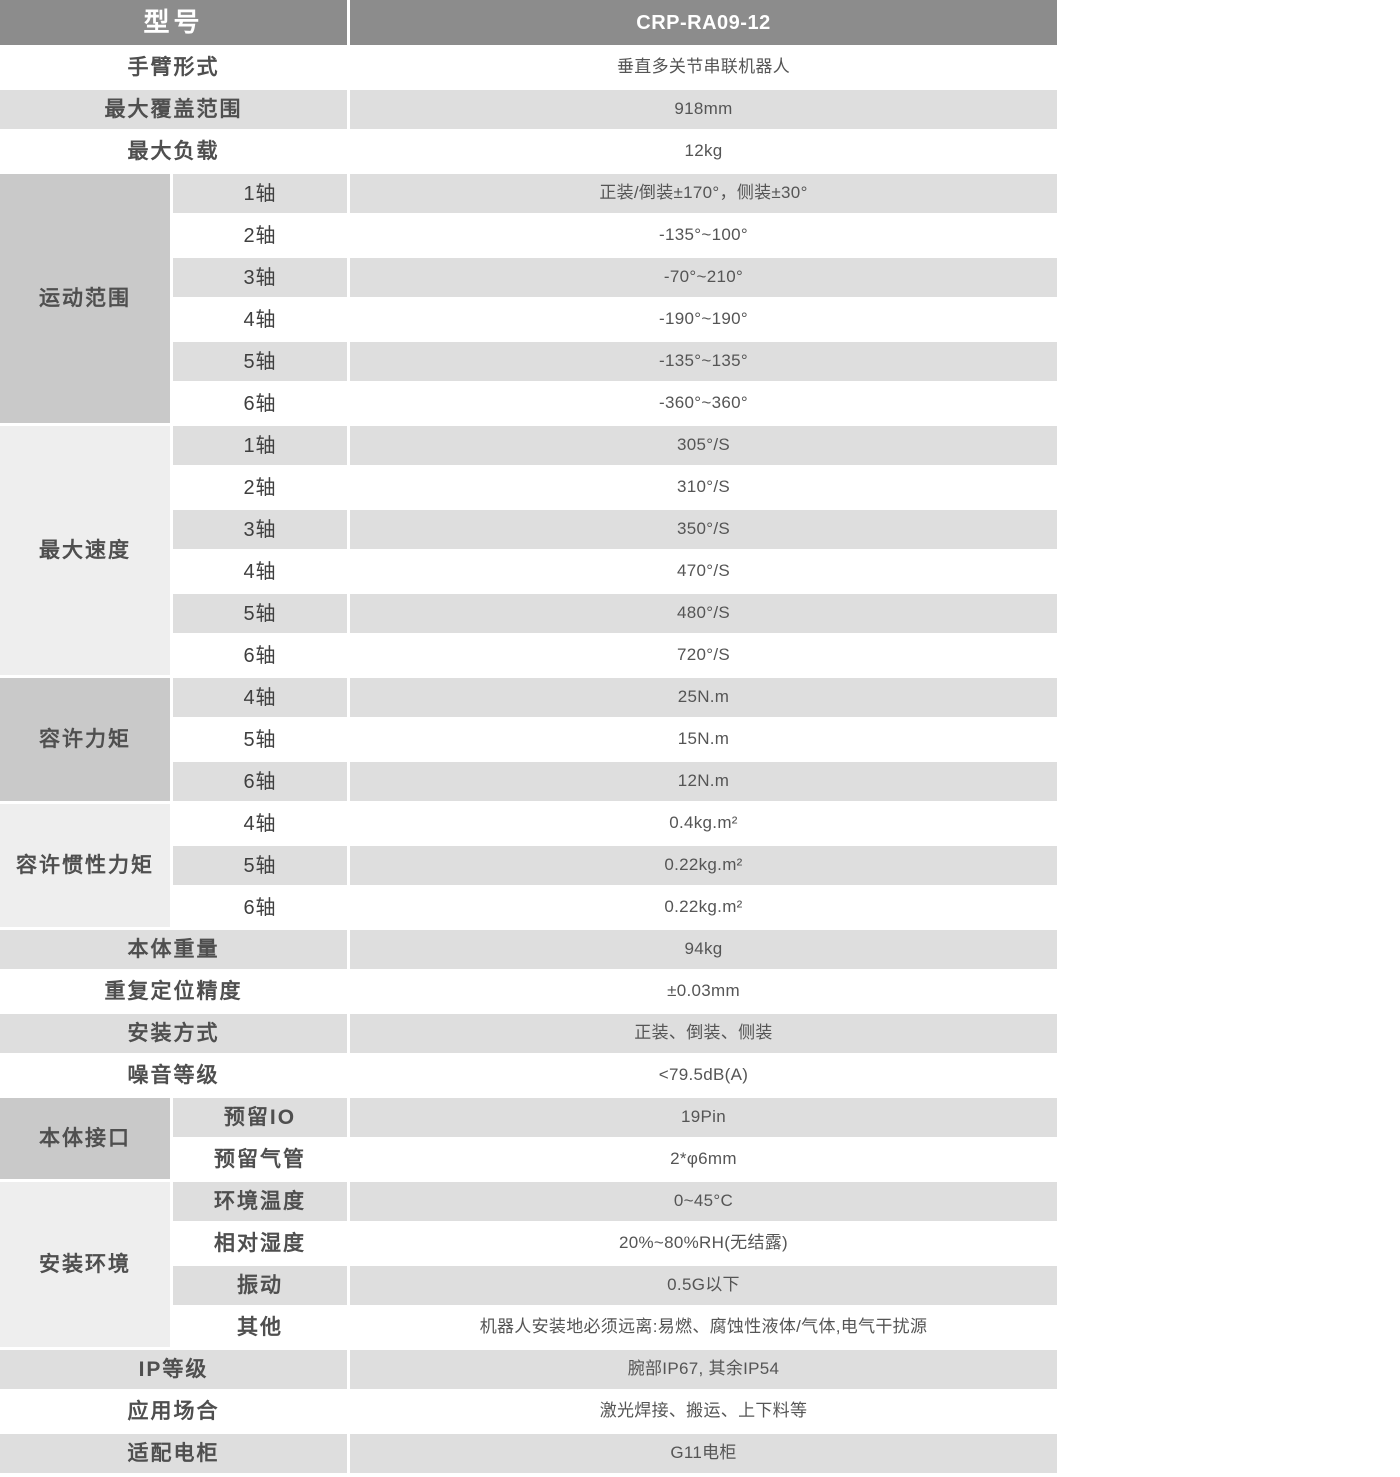 This screenshot has height=1477, width=1400. Describe the element at coordinates (703, 193) in the screenshot. I see `spec-row-value: 正装/倒装±170°，侧装±30°` at that location.